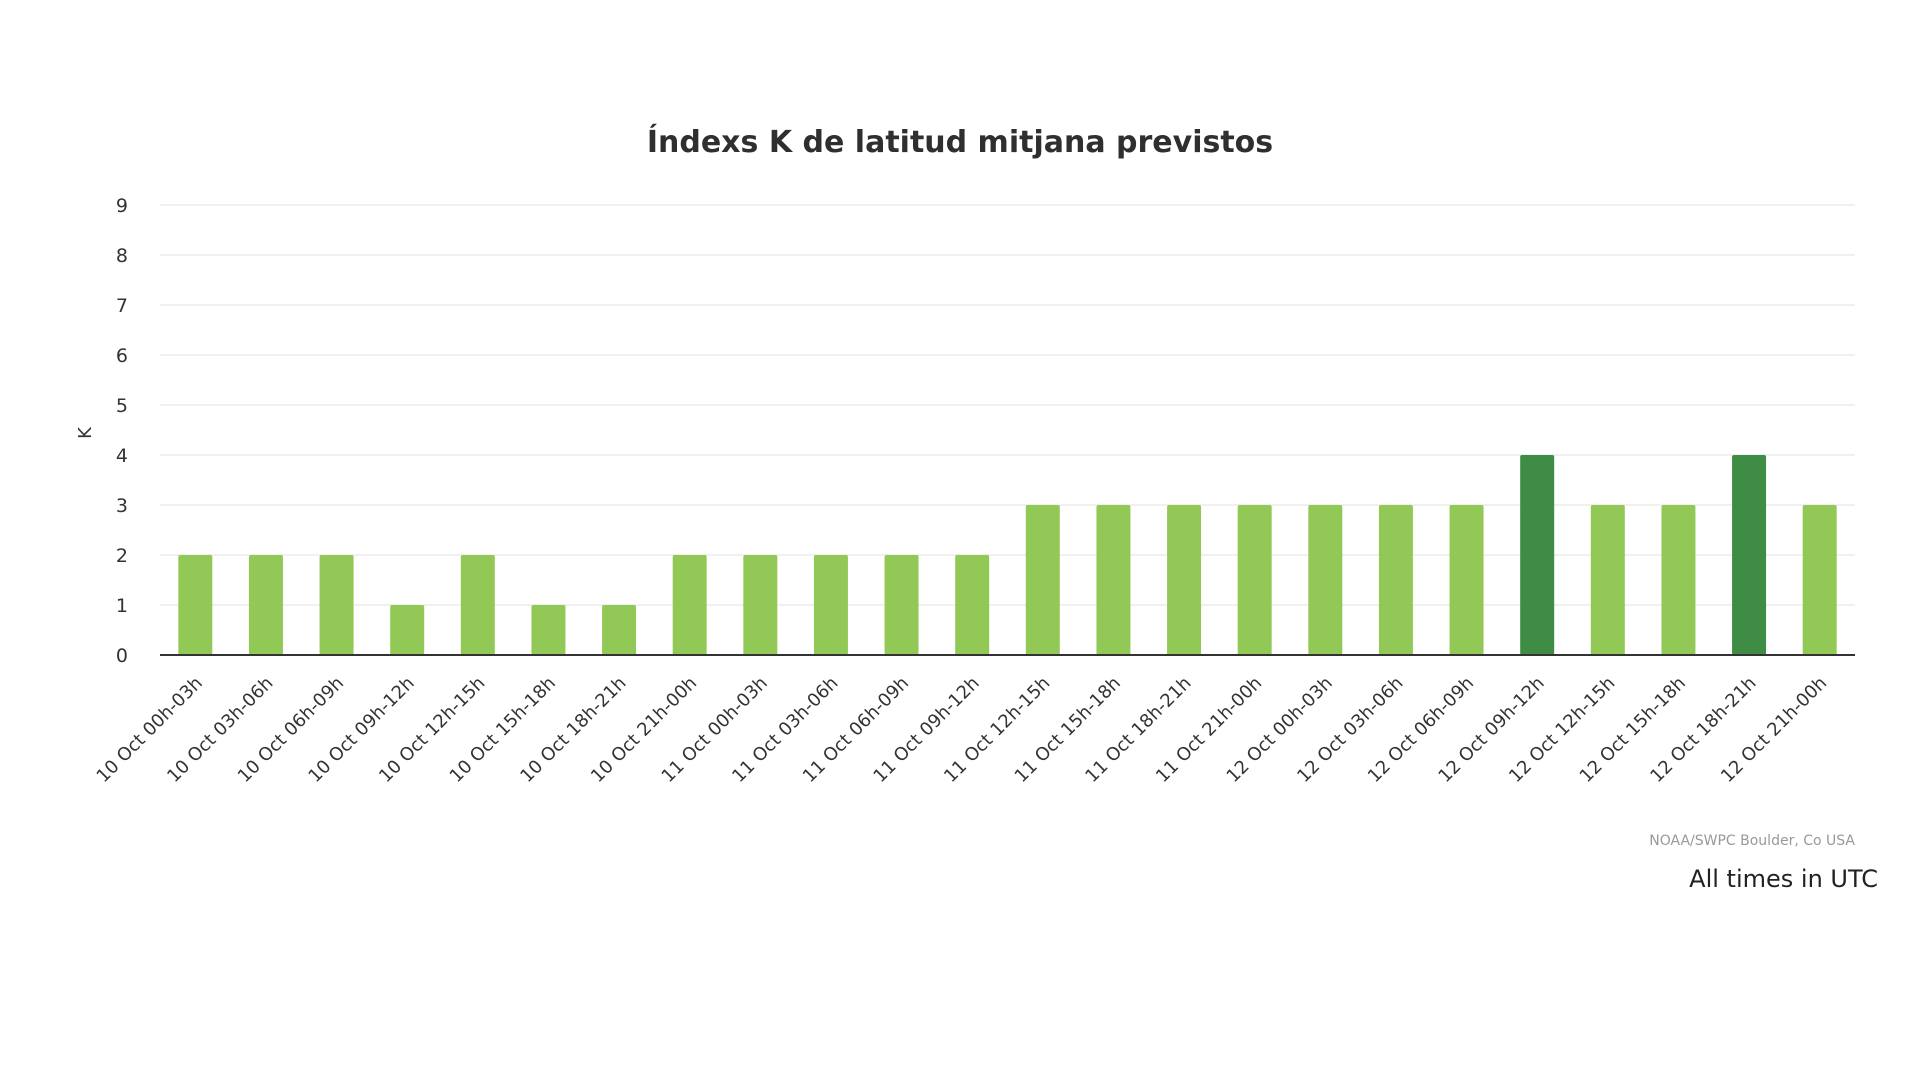  What do you see at coordinates (122, 506) in the screenshot?
I see `y-tick-label: 3` at bounding box center [122, 506].